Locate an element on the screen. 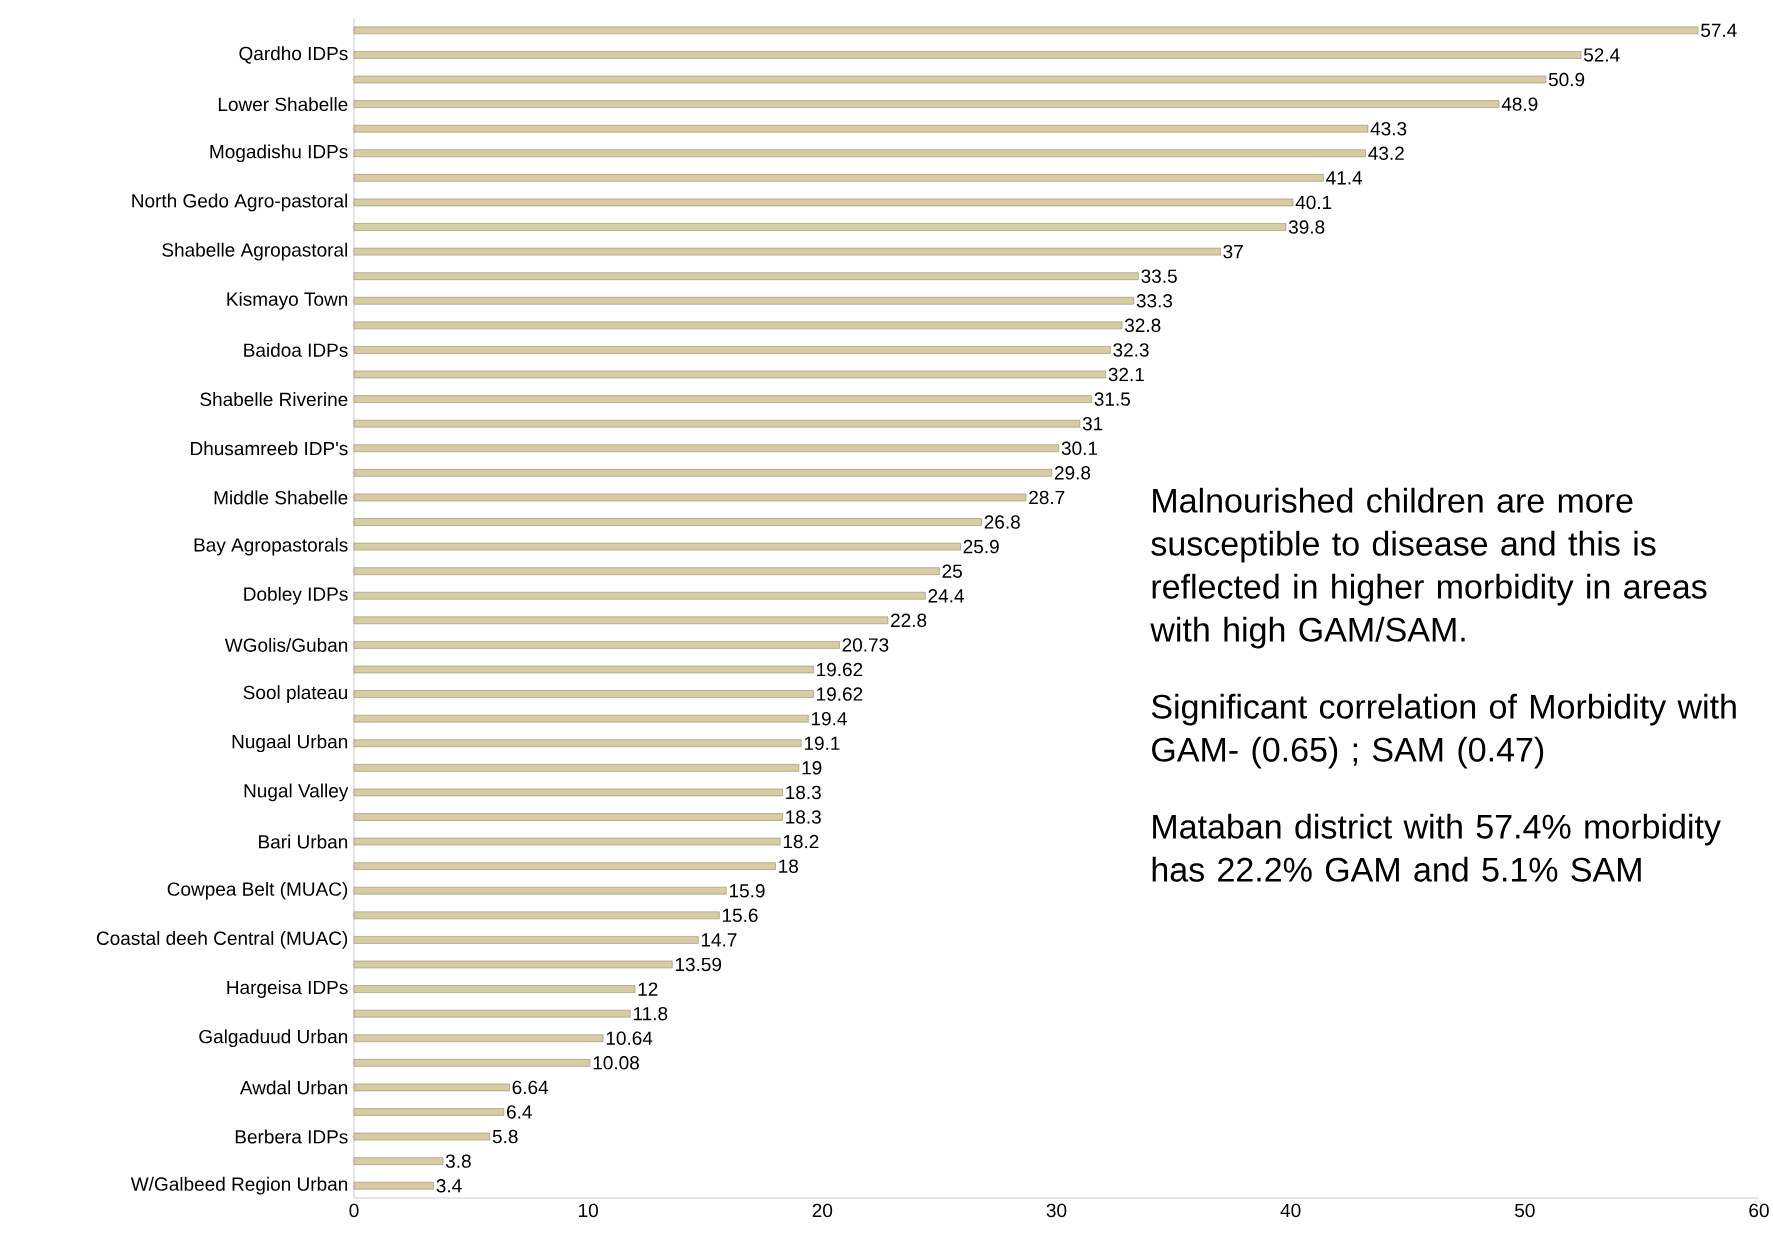 The height and width of the screenshot is (1243, 1773). data-label: 33.3 is located at coordinates (1154, 301).